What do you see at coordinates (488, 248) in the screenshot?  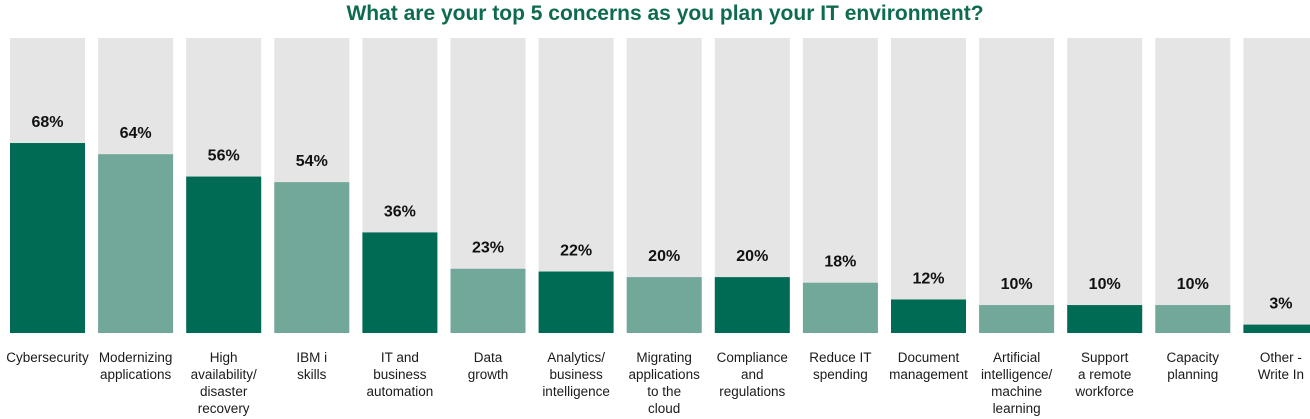 I see `data-label: 23%` at bounding box center [488, 248].